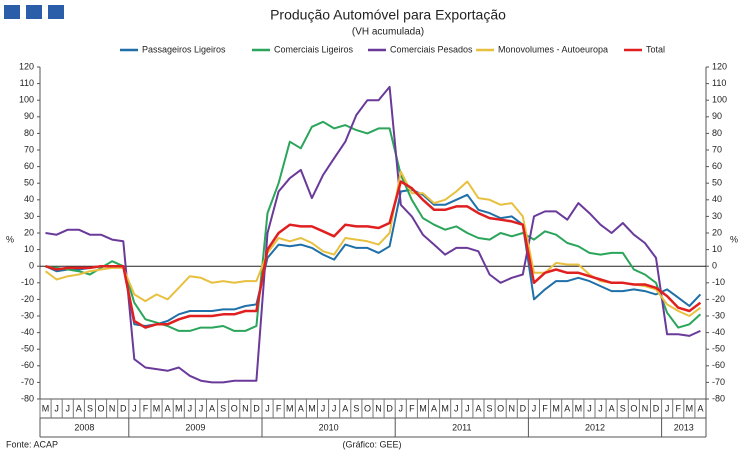  Describe the element at coordinates (717, 216) in the screenshot. I see `y2-tick-label: 30` at that location.